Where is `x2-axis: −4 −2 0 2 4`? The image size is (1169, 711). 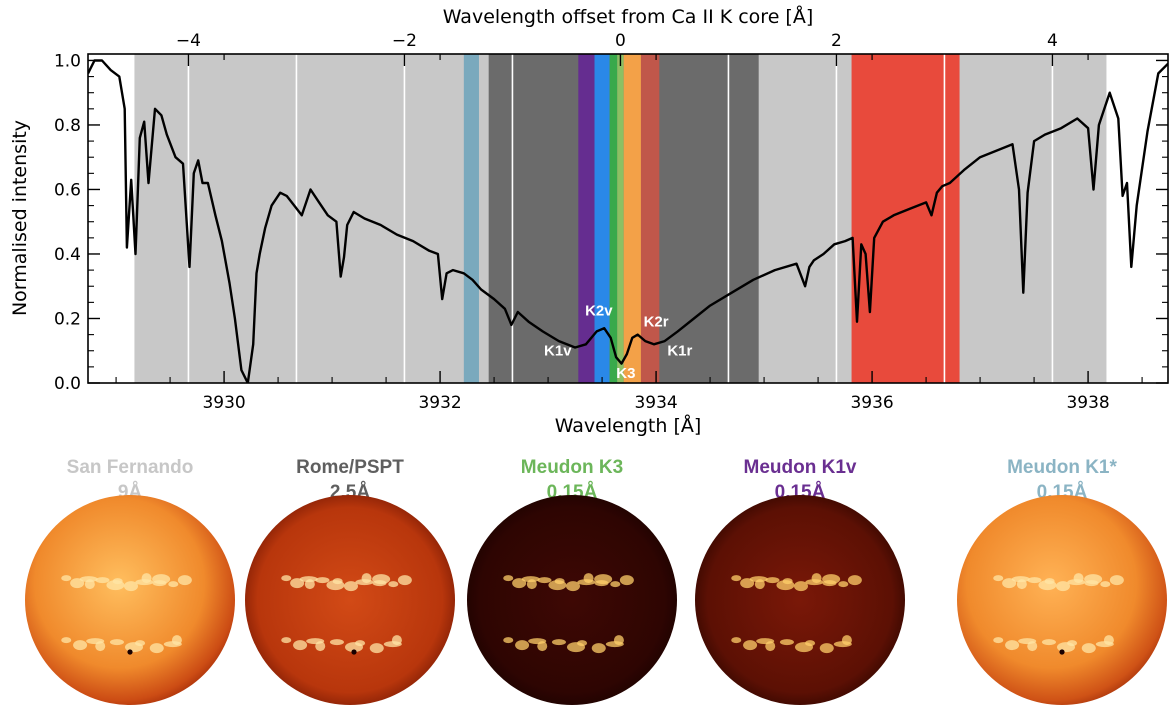 x2-axis: −4 −2 0 2 4 is located at coordinates (617, 48).